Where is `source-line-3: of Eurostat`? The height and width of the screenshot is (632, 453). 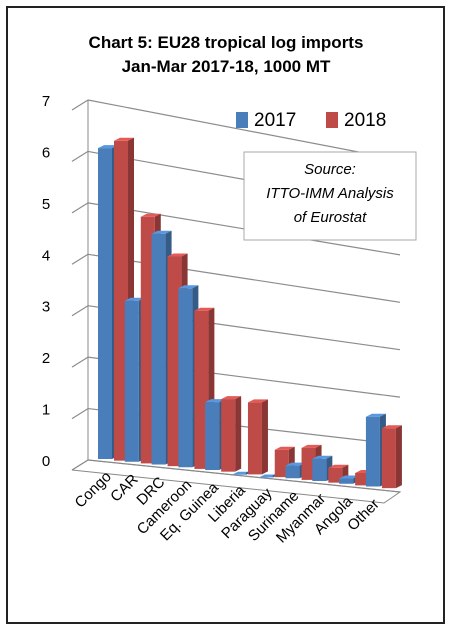 source-line-3: of Eurostat is located at coordinates (330, 217).